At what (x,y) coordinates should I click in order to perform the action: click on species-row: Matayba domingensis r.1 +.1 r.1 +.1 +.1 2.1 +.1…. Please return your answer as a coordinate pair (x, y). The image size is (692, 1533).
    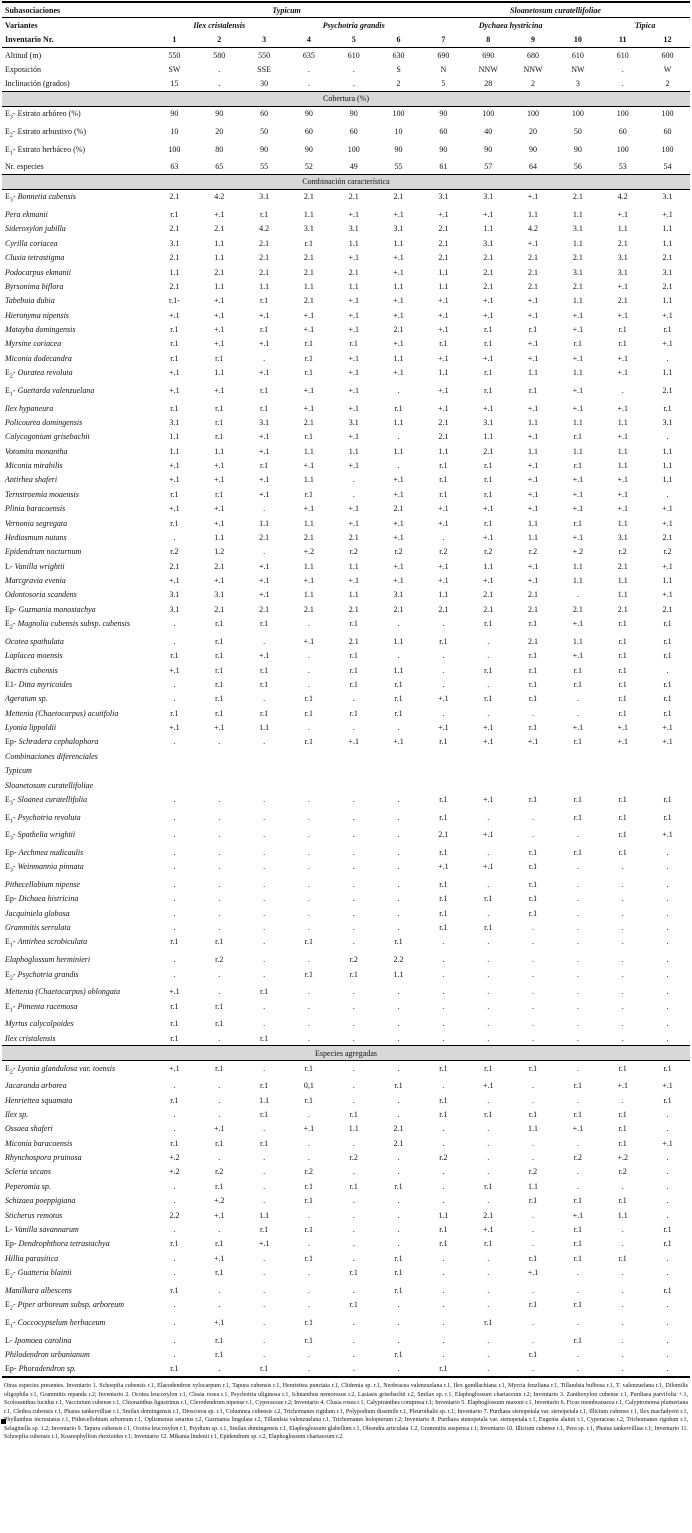
    Looking at the image, I should click on (346, 329).